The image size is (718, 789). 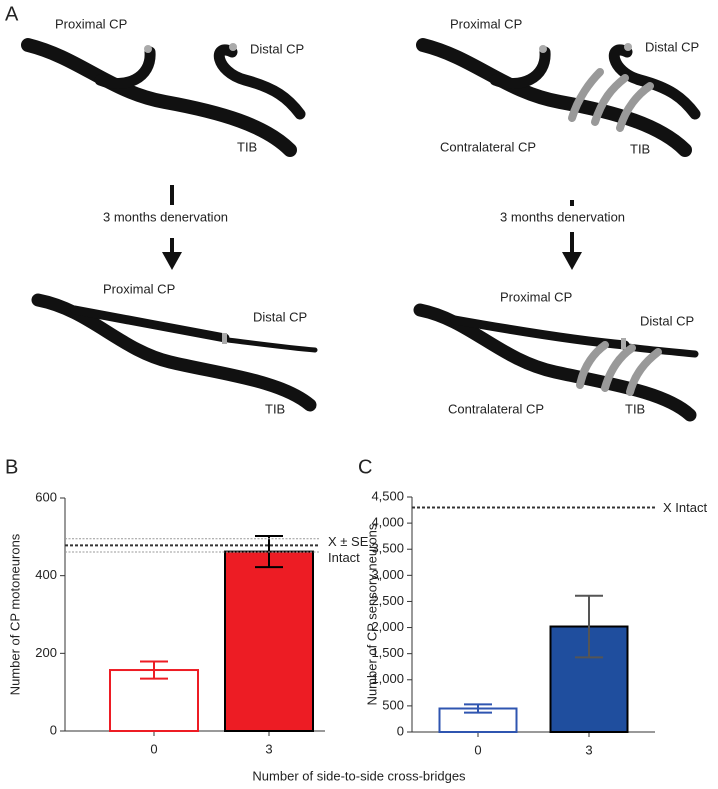 I want to click on reference-label: X ± SE, so click(x=348, y=541).